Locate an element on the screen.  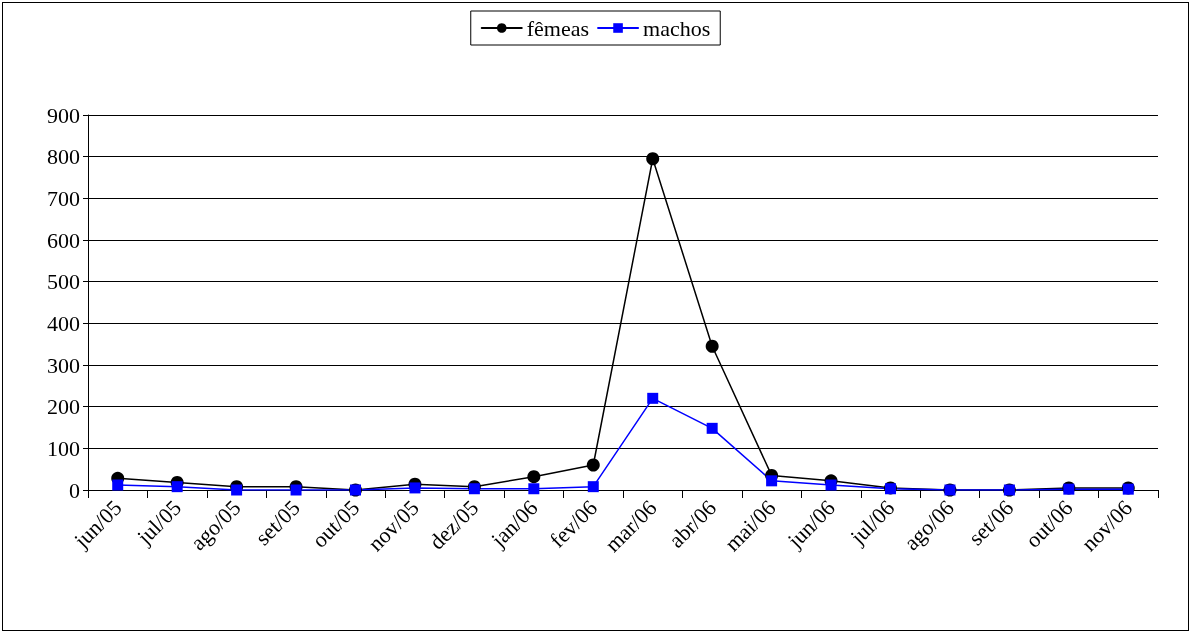
legend-label: machos is located at coordinates (677, 28).